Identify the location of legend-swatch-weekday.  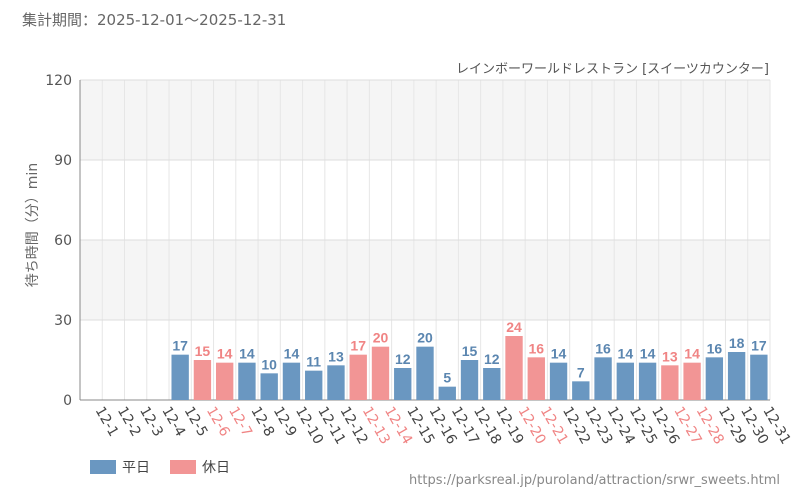
(103, 467).